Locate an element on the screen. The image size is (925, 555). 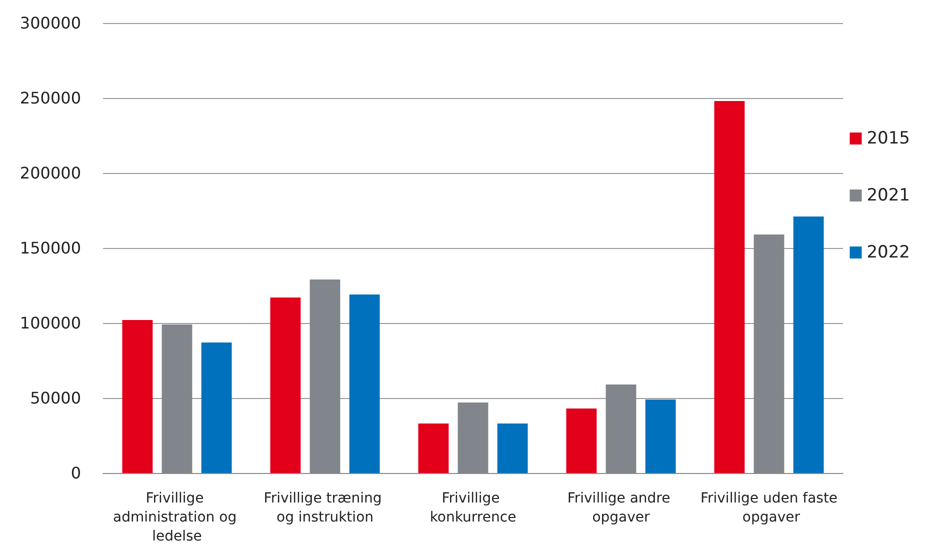
y-tick-label: 100000 is located at coordinates (50, 323).